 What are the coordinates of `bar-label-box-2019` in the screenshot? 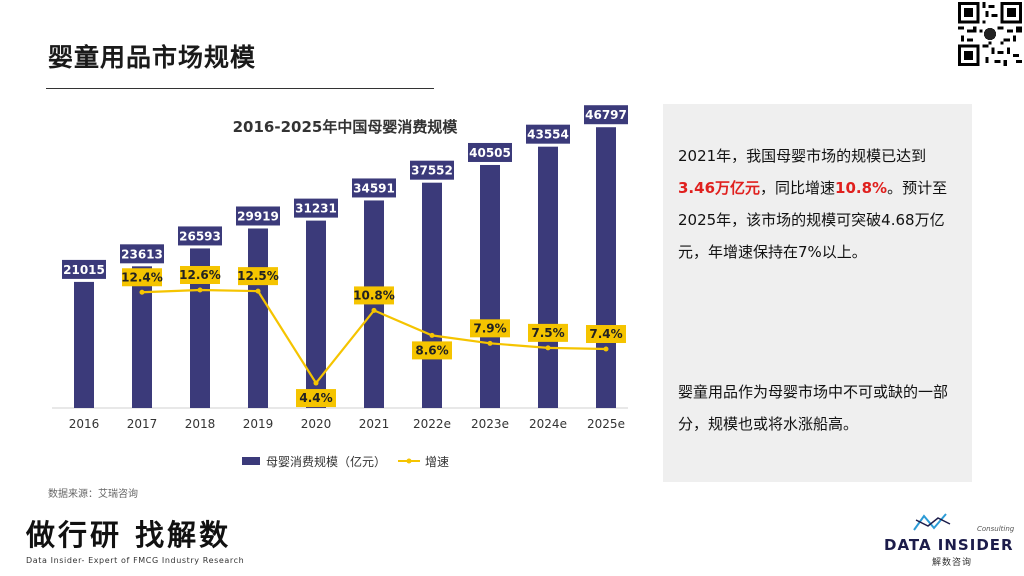 It's located at (258, 216).